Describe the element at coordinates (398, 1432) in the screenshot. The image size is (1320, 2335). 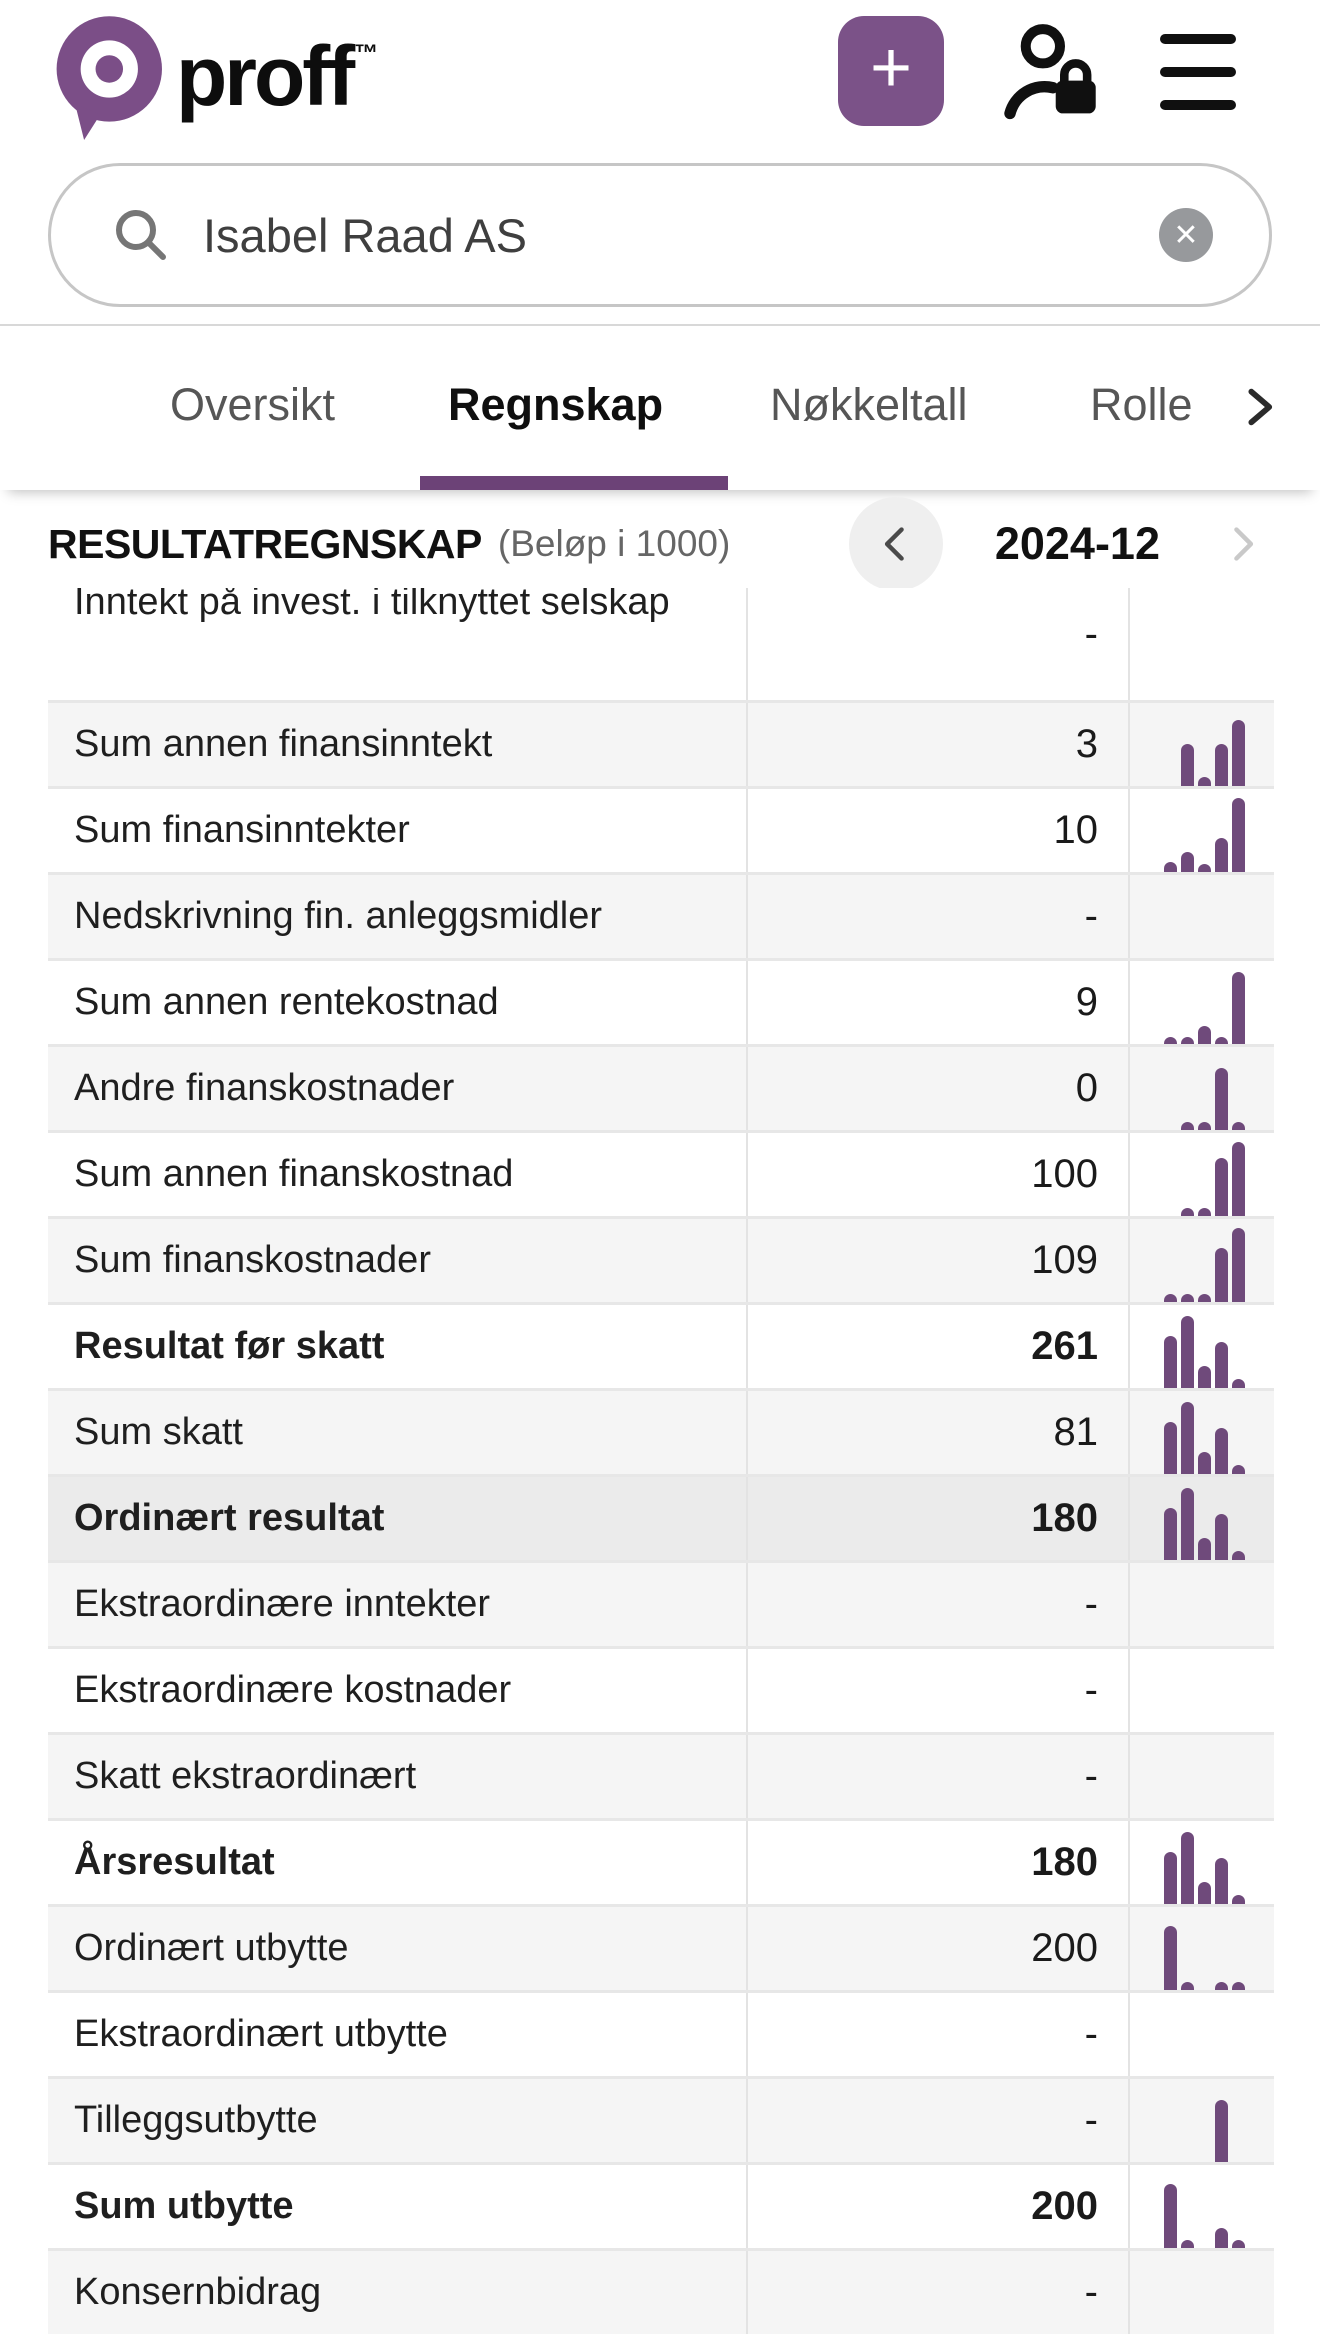
I see `row-label: Sum skatt` at that location.